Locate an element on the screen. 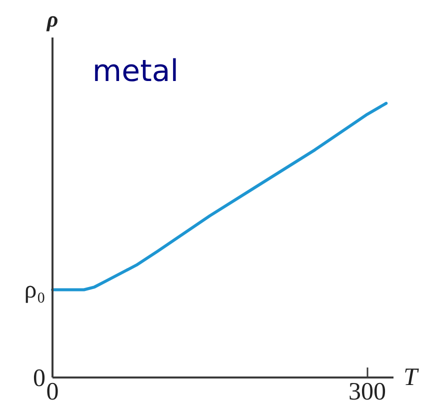 The width and height of the screenshot is (428, 414). annotation: ρ₀ is located at coordinates (35, 290).